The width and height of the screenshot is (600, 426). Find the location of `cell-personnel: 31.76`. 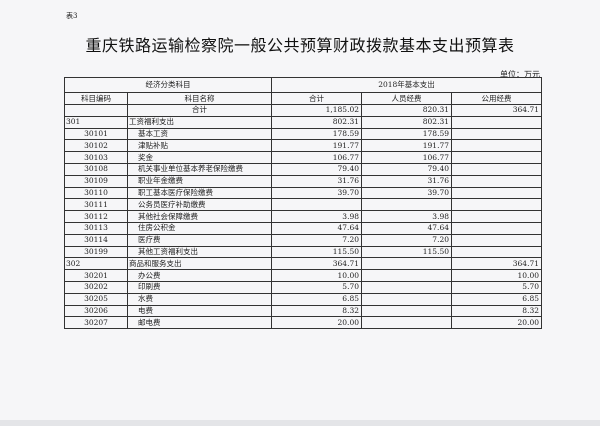

cell-personnel: 31.76 is located at coordinates (406, 181).